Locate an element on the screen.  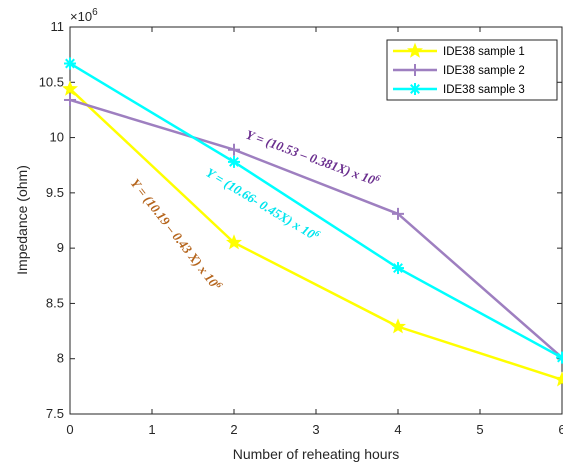
x-tick-label: 3 is located at coordinates (315, 429).